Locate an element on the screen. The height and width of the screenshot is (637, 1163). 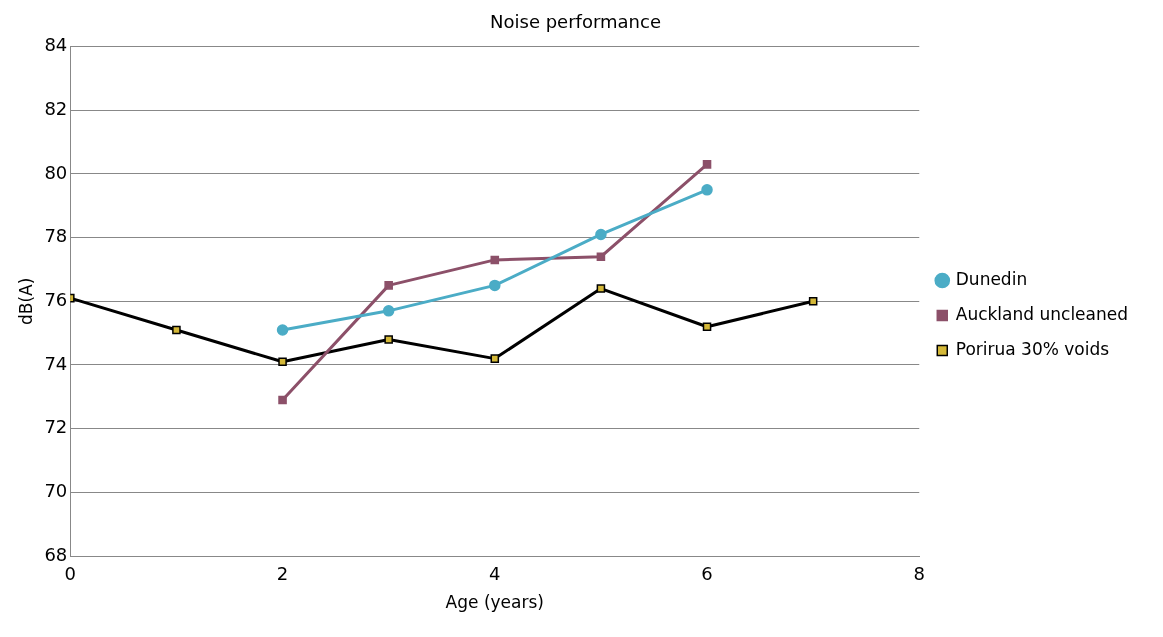
y-tick-label: 80 is located at coordinates (56, 172).